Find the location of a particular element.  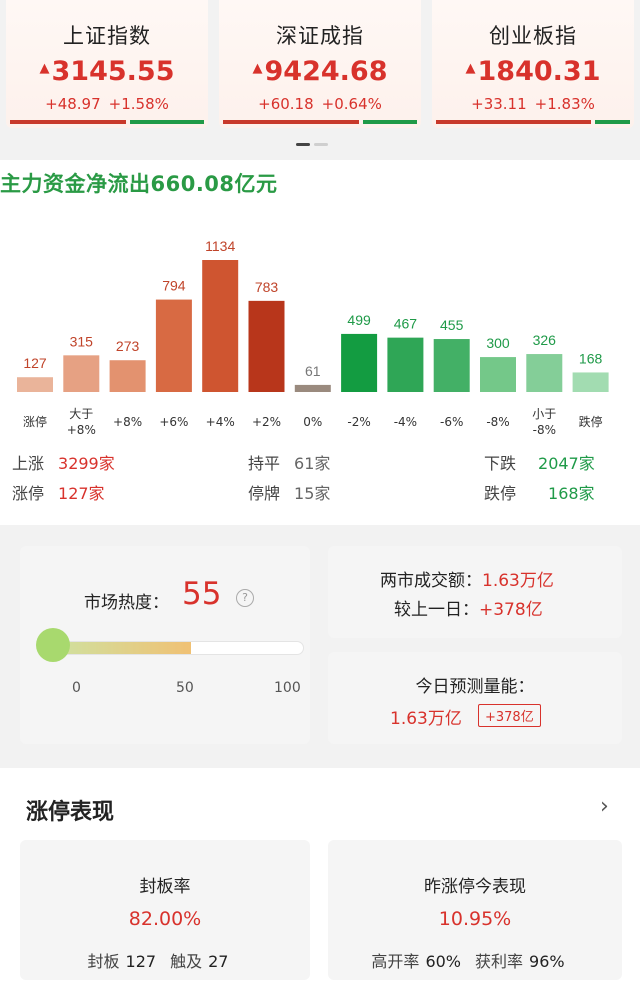

bar-value-label: 455 is located at coordinates (452, 325).